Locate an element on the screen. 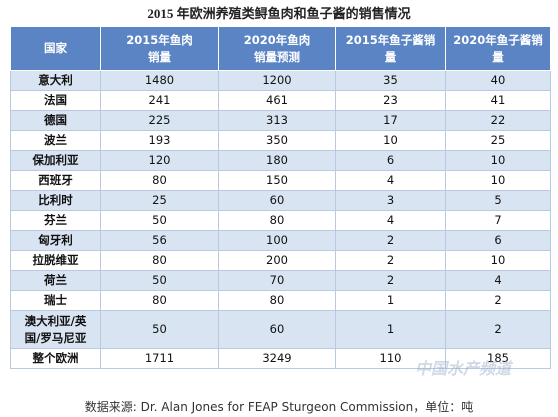  table-row: 芬兰 50 80 4 7 is located at coordinates (280, 220).